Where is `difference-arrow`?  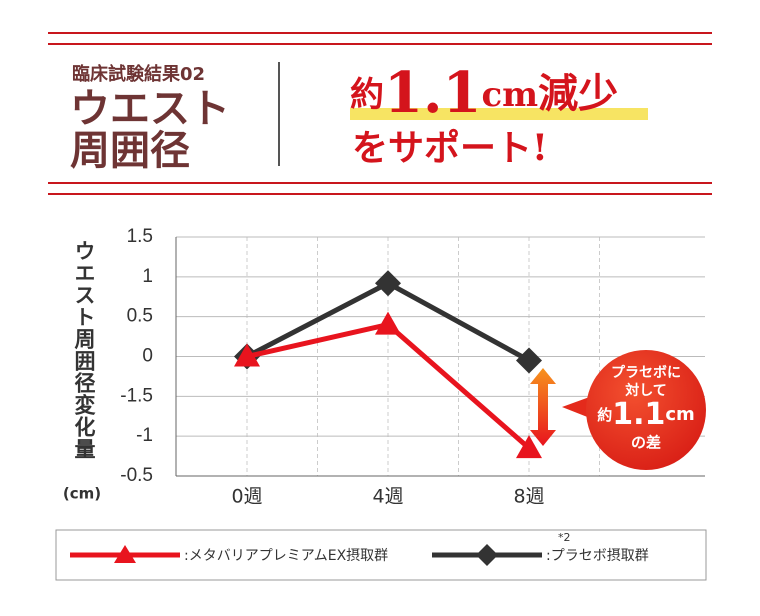 difference-arrow is located at coordinates (543, 407).